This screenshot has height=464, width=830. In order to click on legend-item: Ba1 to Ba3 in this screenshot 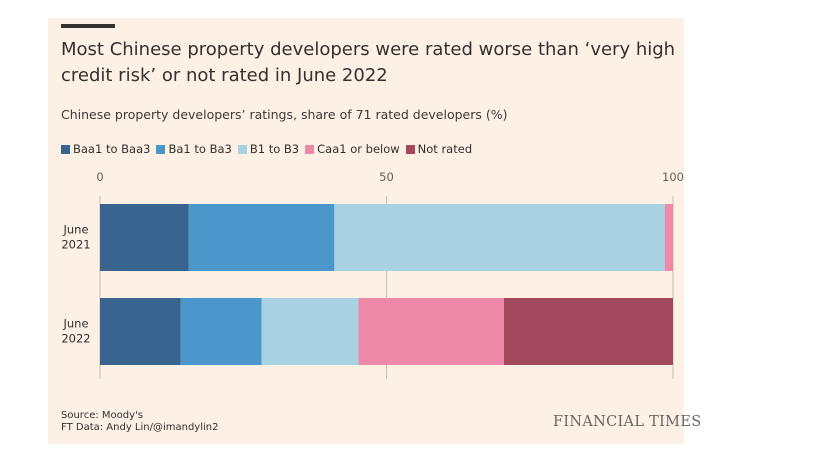, I will do `click(194, 149)`.